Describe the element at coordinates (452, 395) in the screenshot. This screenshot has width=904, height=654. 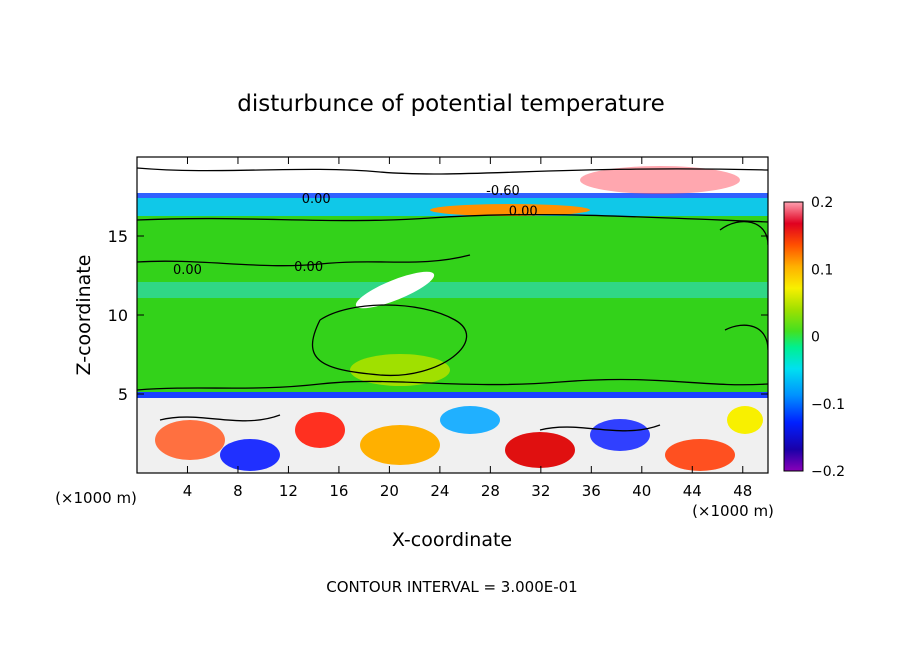
I see `field-surface-edge` at that location.